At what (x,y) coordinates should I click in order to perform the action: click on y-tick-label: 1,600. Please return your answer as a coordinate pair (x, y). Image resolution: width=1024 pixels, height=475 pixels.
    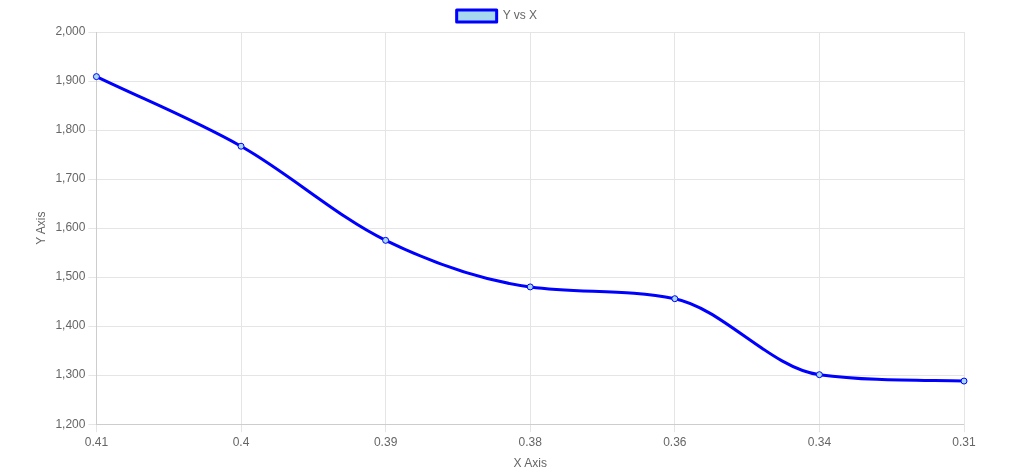
    Looking at the image, I should click on (70, 227).